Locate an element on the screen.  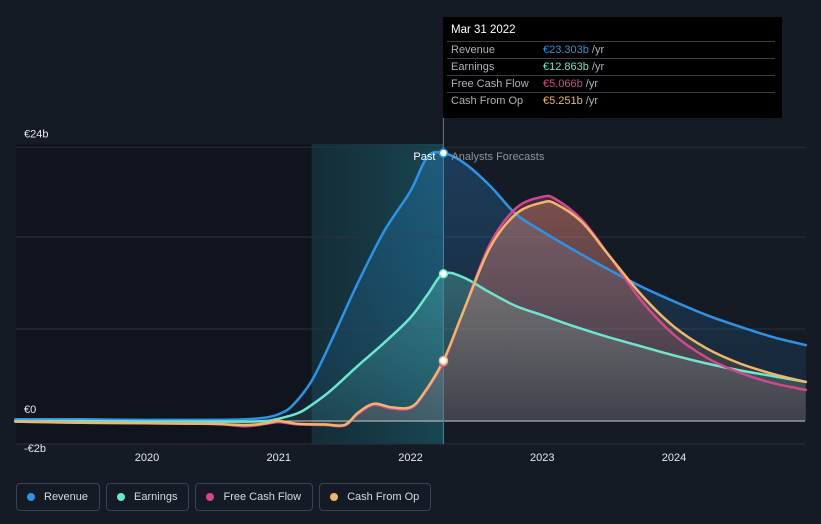
tooltip-value-wrap: €5.251b/yr is located at coordinates (570, 101).